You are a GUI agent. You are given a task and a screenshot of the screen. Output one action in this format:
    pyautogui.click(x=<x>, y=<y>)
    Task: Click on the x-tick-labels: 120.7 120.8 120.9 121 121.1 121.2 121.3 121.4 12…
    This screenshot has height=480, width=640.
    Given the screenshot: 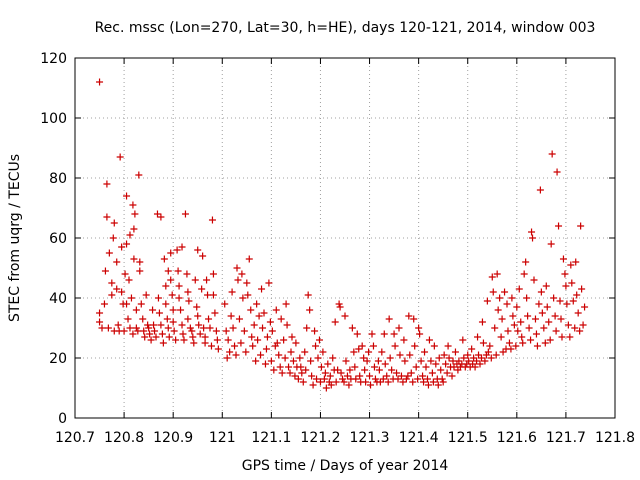 What is the action you would take?
    pyautogui.click(x=345, y=438)
    